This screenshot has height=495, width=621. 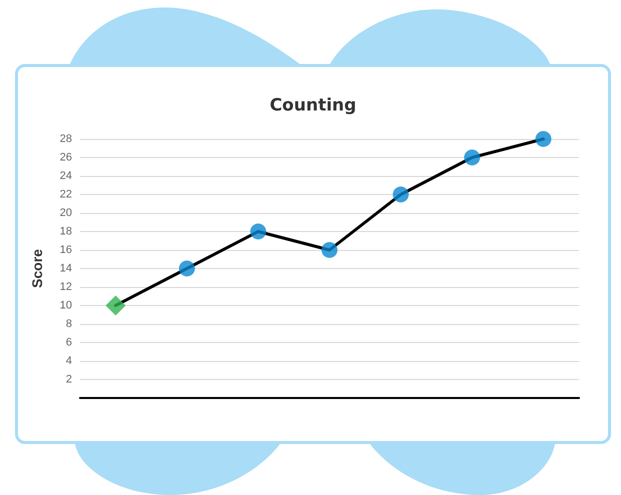 I want to click on y-tick-label: 26, so click(x=66, y=158).